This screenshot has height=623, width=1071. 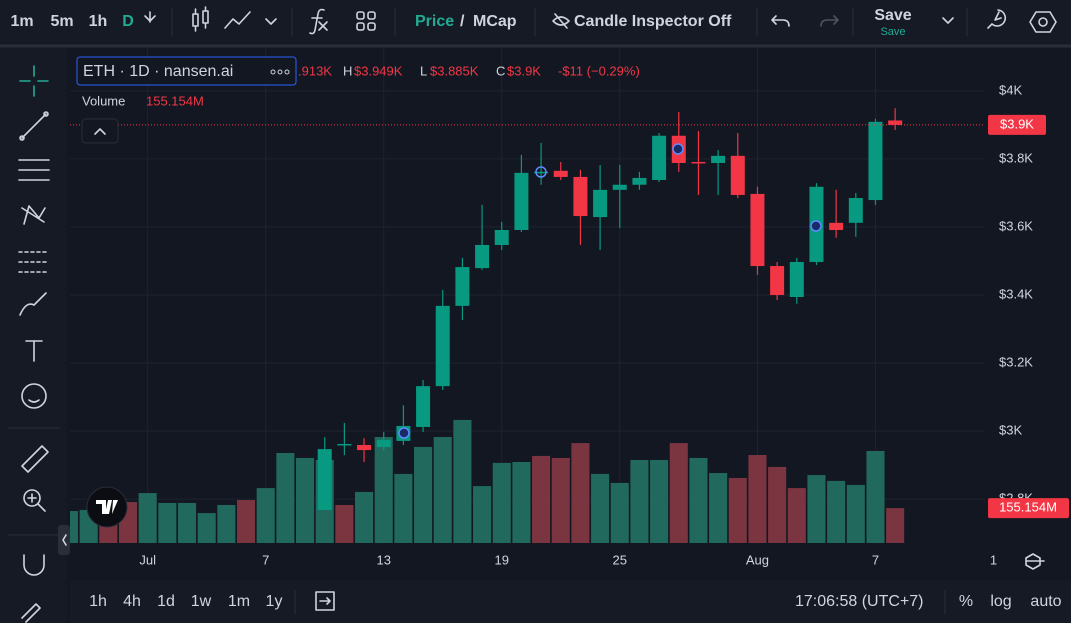 I want to click on goto-date-icon, so click(x=325, y=601).